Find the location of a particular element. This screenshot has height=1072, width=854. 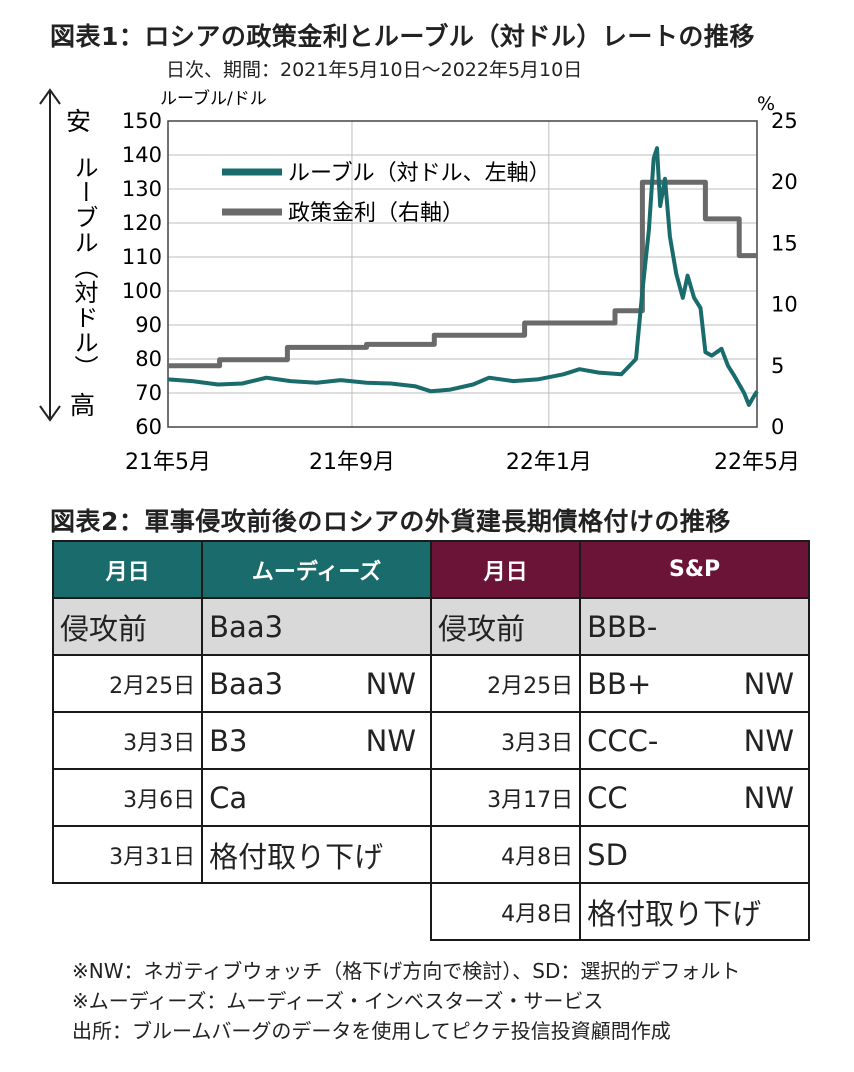

moodys-row-rating: 格付取り下げ is located at coordinates (296, 856).